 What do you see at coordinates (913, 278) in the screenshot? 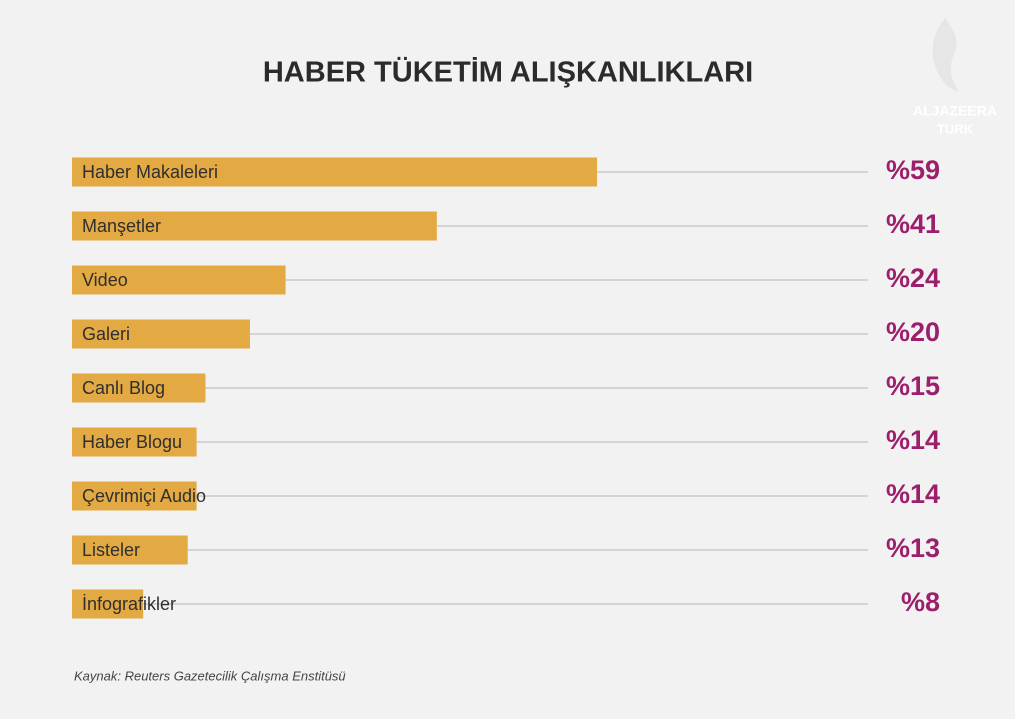
I see `value-label: %24` at bounding box center [913, 278].